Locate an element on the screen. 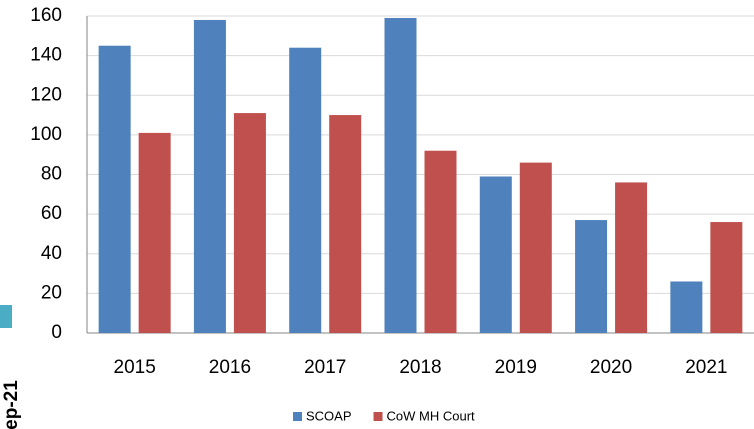  y-tick-label: 140 is located at coordinates (46, 55).